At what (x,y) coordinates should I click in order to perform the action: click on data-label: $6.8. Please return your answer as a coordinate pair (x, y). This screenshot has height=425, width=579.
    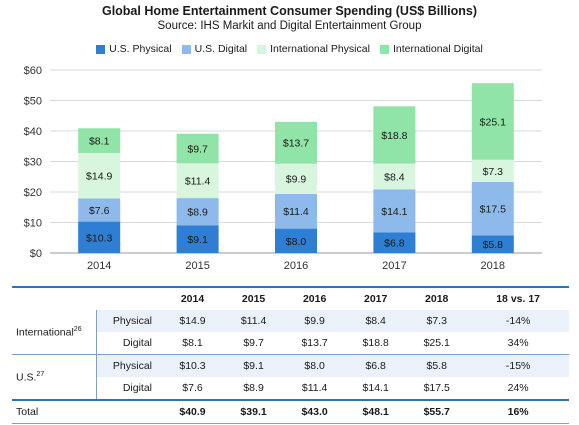
    Looking at the image, I should click on (394, 244).